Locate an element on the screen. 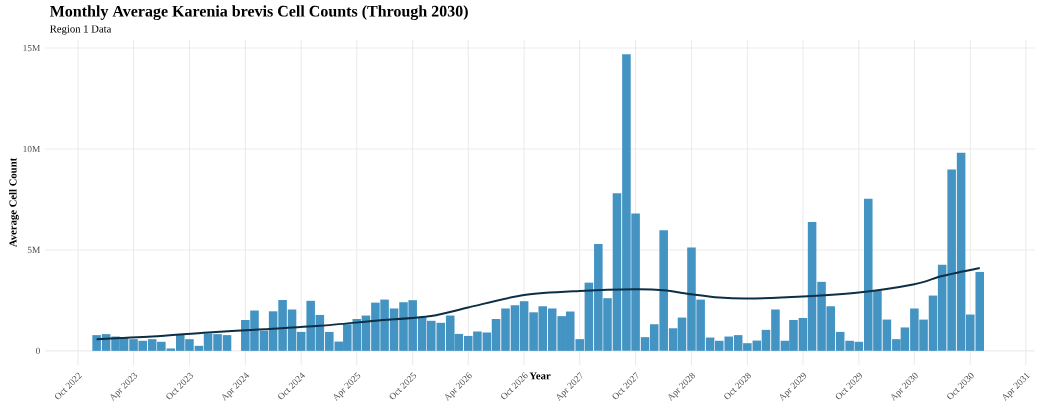 The height and width of the screenshot is (419, 1045). y-axis-title: Average Cell Count is located at coordinates (14, 202).